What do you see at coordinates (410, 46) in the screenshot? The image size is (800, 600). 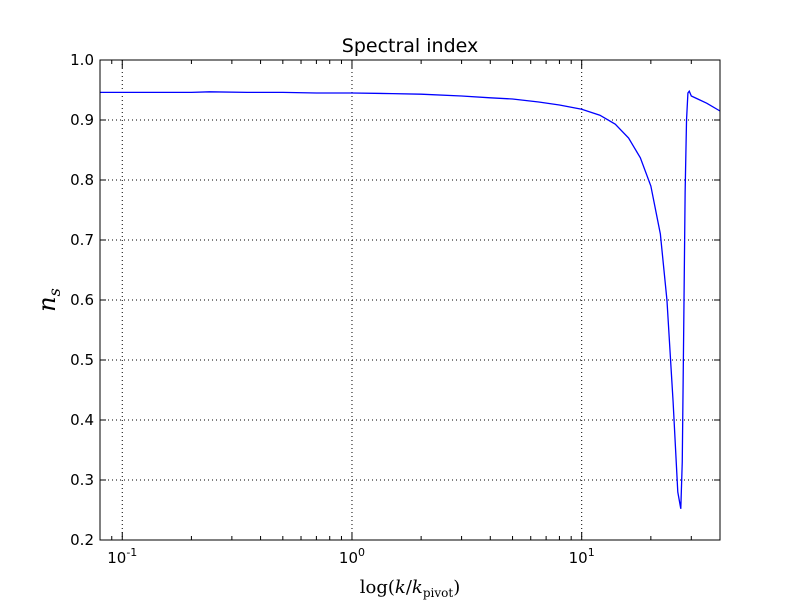 I see `chart-title: Spectral index` at bounding box center [410, 46].